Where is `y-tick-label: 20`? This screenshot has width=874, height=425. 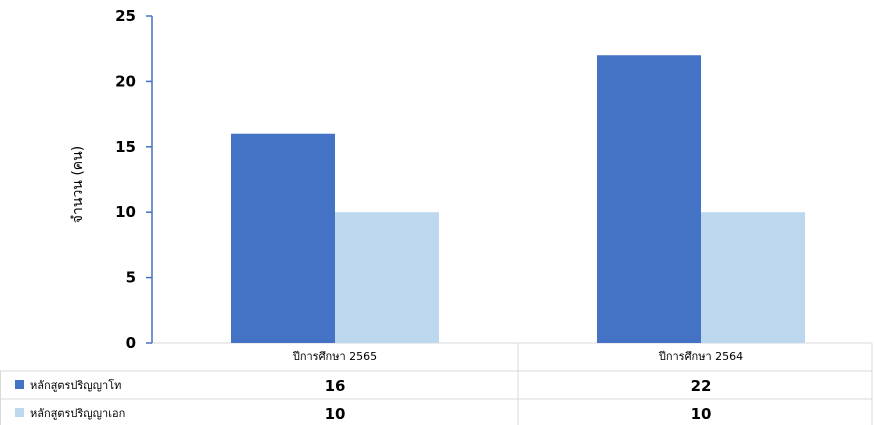
y-tick-label: 20 is located at coordinates (125, 81).